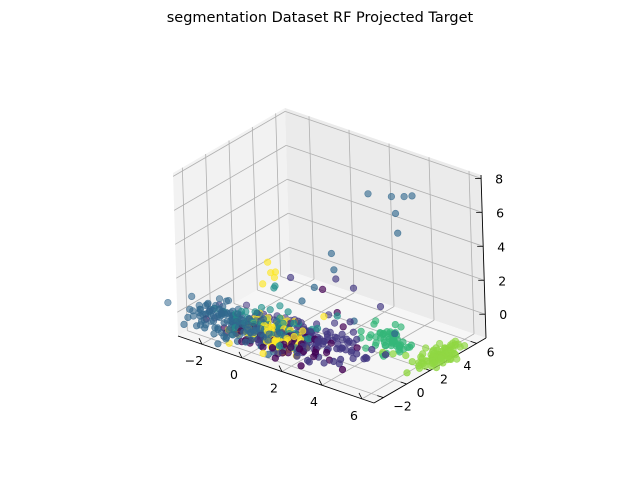  What do you see at coordinates (354, 415) in the screenshot?
I see `x-tick-label: 6` at bounding box center [354, 415].